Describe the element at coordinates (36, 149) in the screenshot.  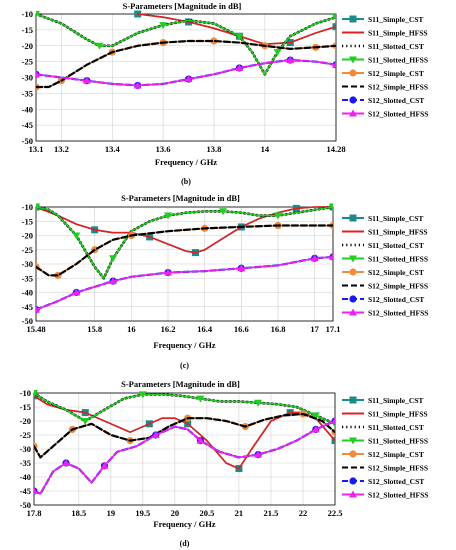
I see `x-tick-label: 13.1` at that location.